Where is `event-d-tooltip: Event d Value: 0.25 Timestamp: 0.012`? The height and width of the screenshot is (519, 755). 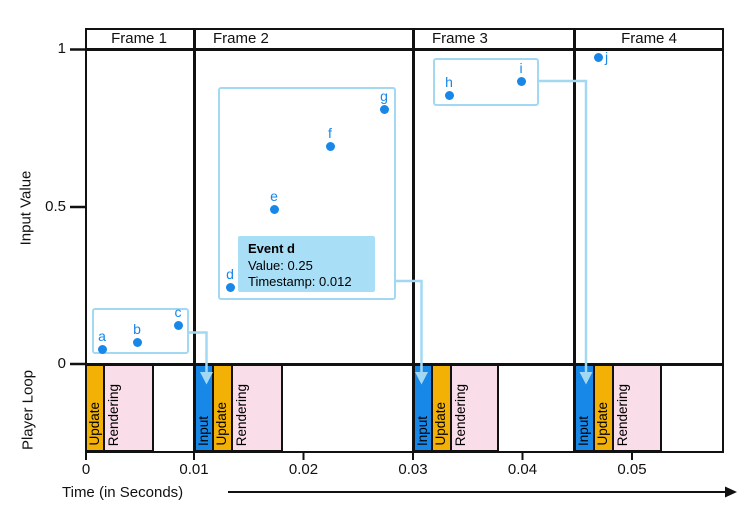 event-d-tooltip: Event d Value: 0.25 Timestamp: 0.012 is located at coordinates (306, 264).